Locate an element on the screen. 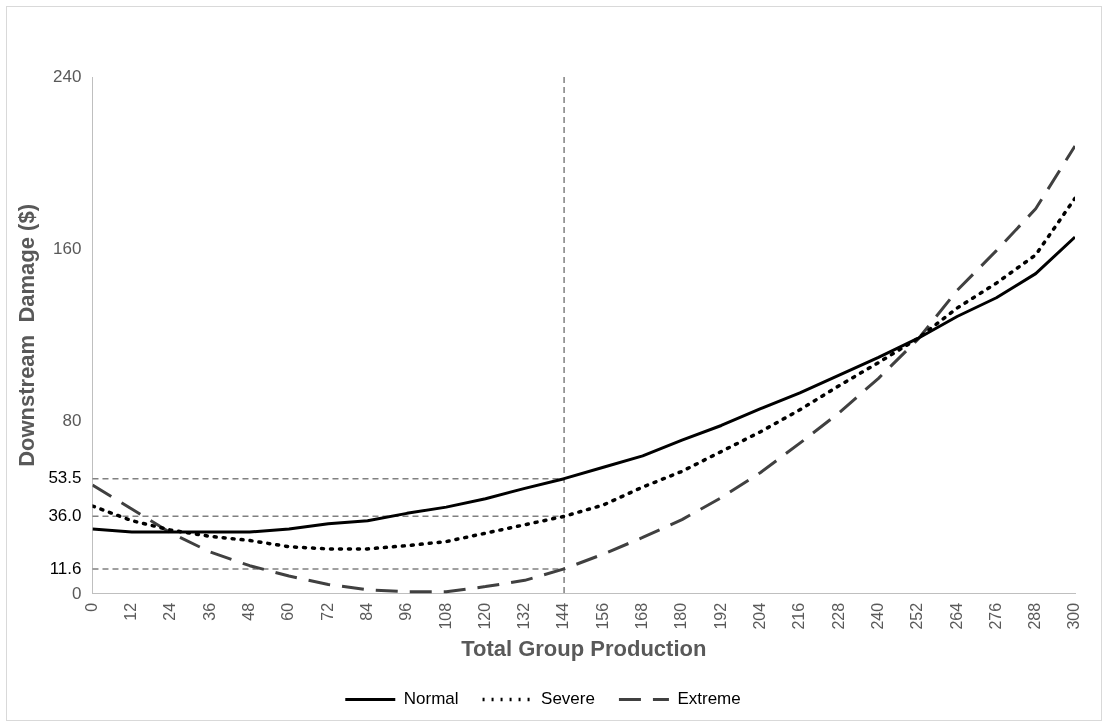 This screenshot has width=1108, height=727. y-tick-label: 160 is located at coordinates (67, 248).